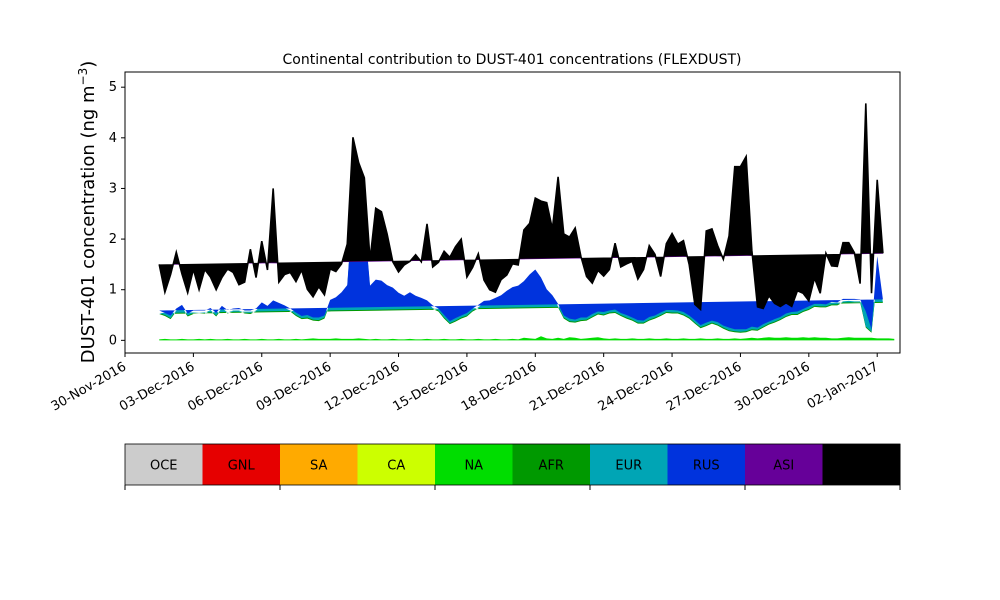 The height and width of the screenshot is (600, 1000). I want to click on colorbar-segment-afr, so click(551, 464).